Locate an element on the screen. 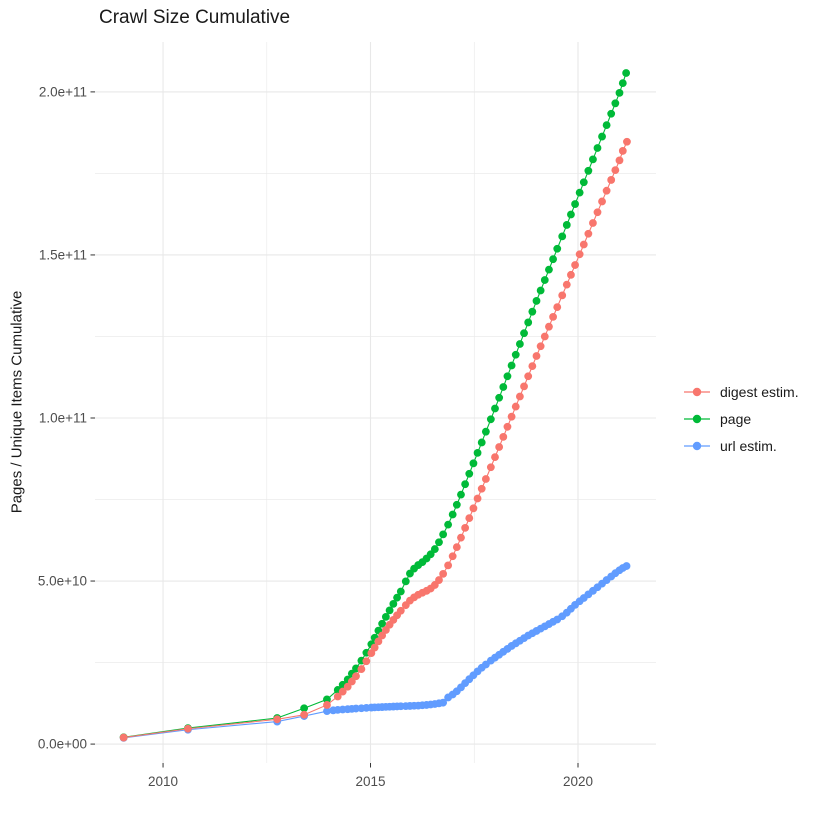 This screenshot has width=826, height=827. y-tick-label: 2.0e+11 is located at coordinates (63, 91).